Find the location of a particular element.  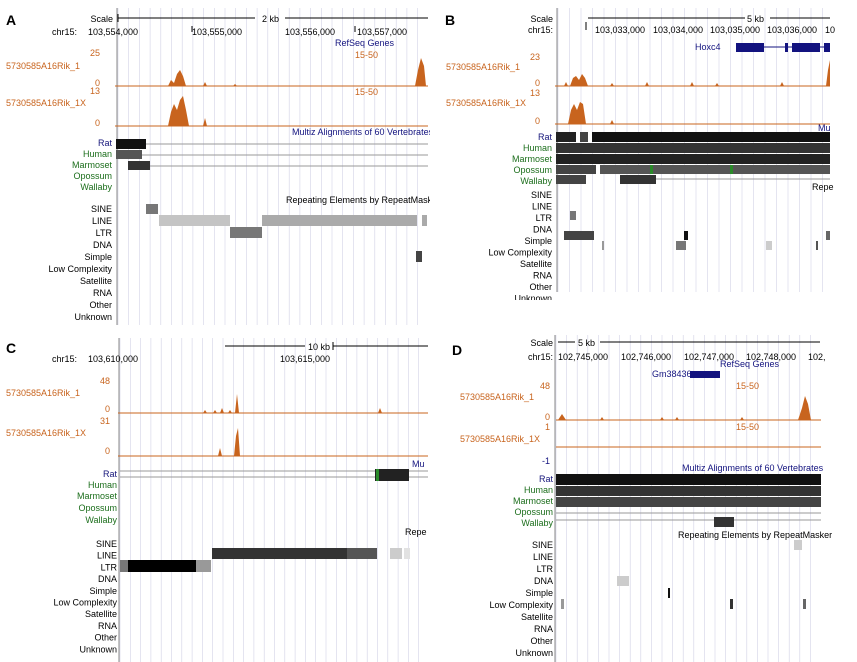

gene-name: Gm38436 is located at coordinates (672, 374).